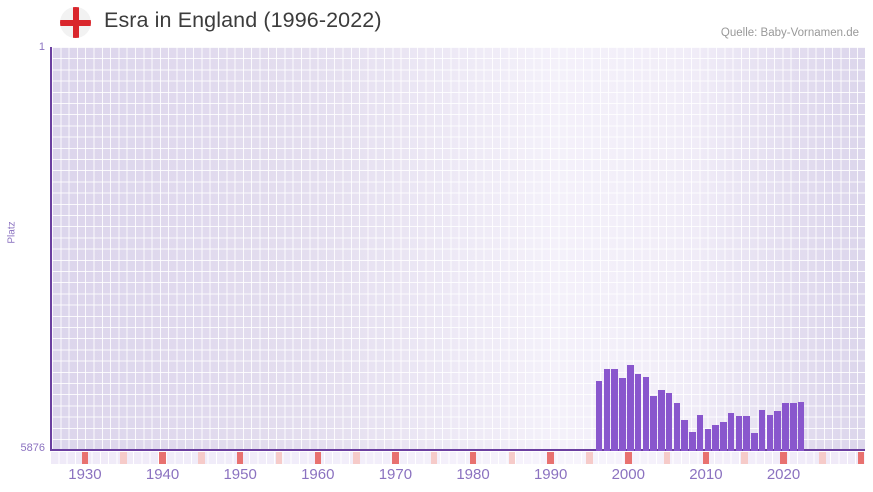 The image size is (873, 492). Describe the element at coordinates (789, 33) in the screenshot. I see `chart-source-label: Quelle: Baby-Vornamen.de` at that location.